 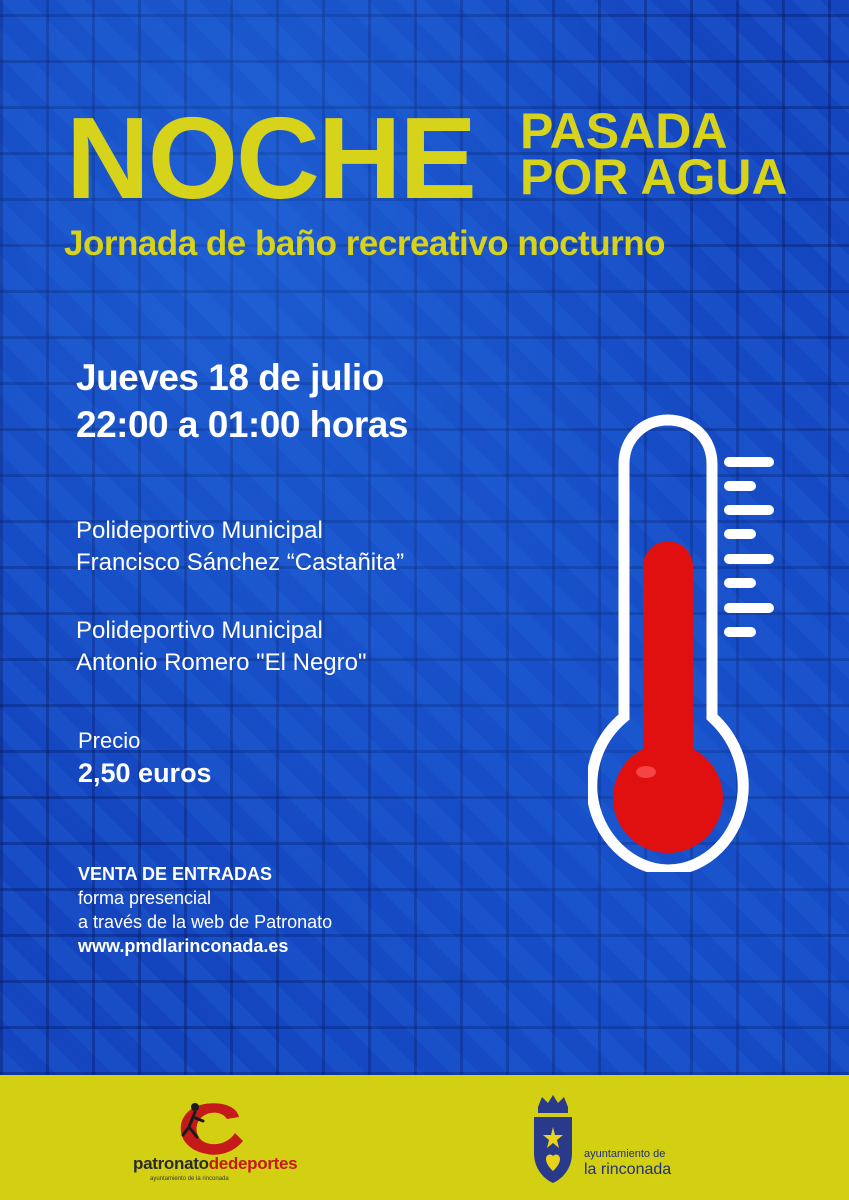 I want to click on thermometer-frame, so click(x=668, y=643).